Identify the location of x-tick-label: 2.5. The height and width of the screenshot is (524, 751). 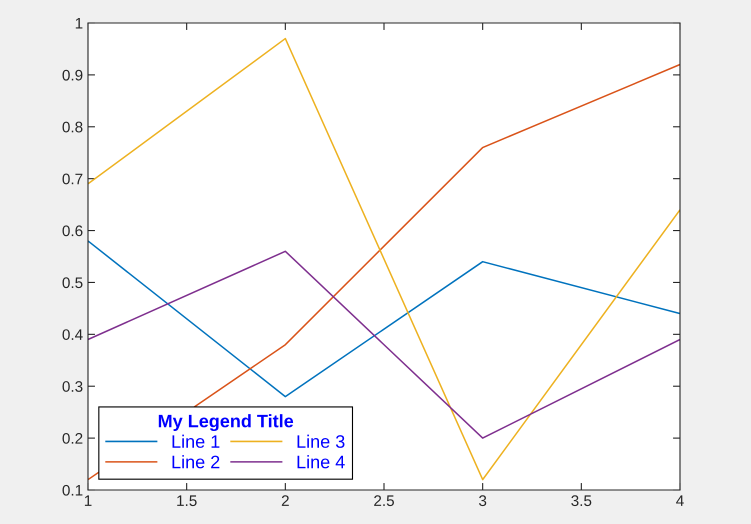
(384, 500).